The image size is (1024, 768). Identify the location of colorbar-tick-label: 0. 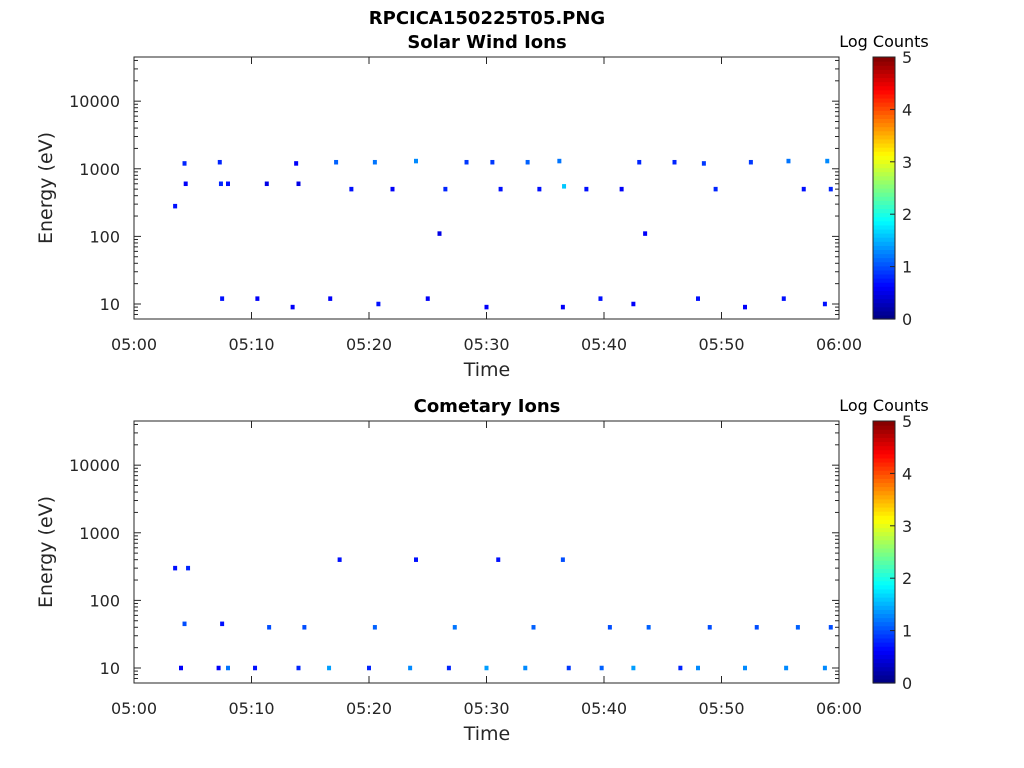
(907, 683).